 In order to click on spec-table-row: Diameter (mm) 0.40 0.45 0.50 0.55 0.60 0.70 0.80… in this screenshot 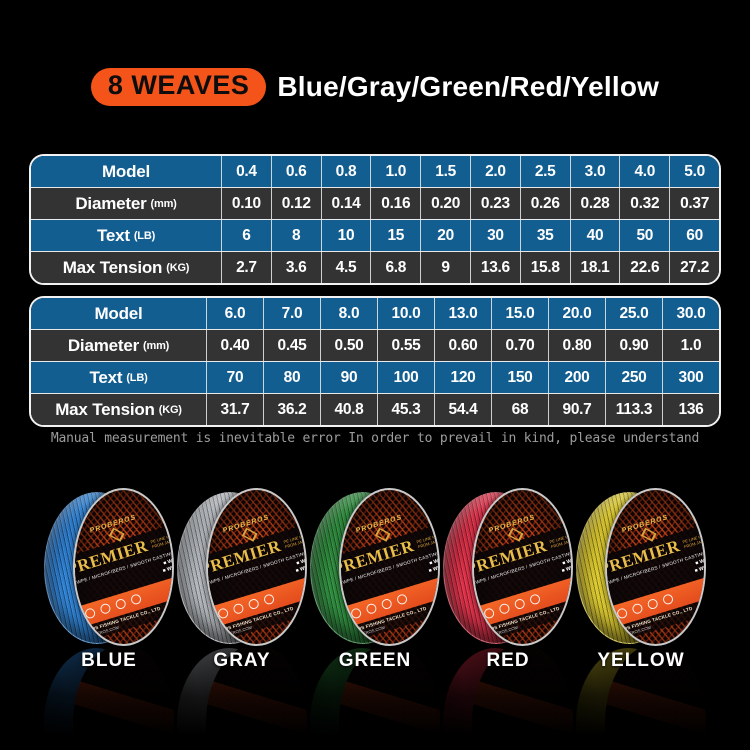, I will do `click(375, 345)`.